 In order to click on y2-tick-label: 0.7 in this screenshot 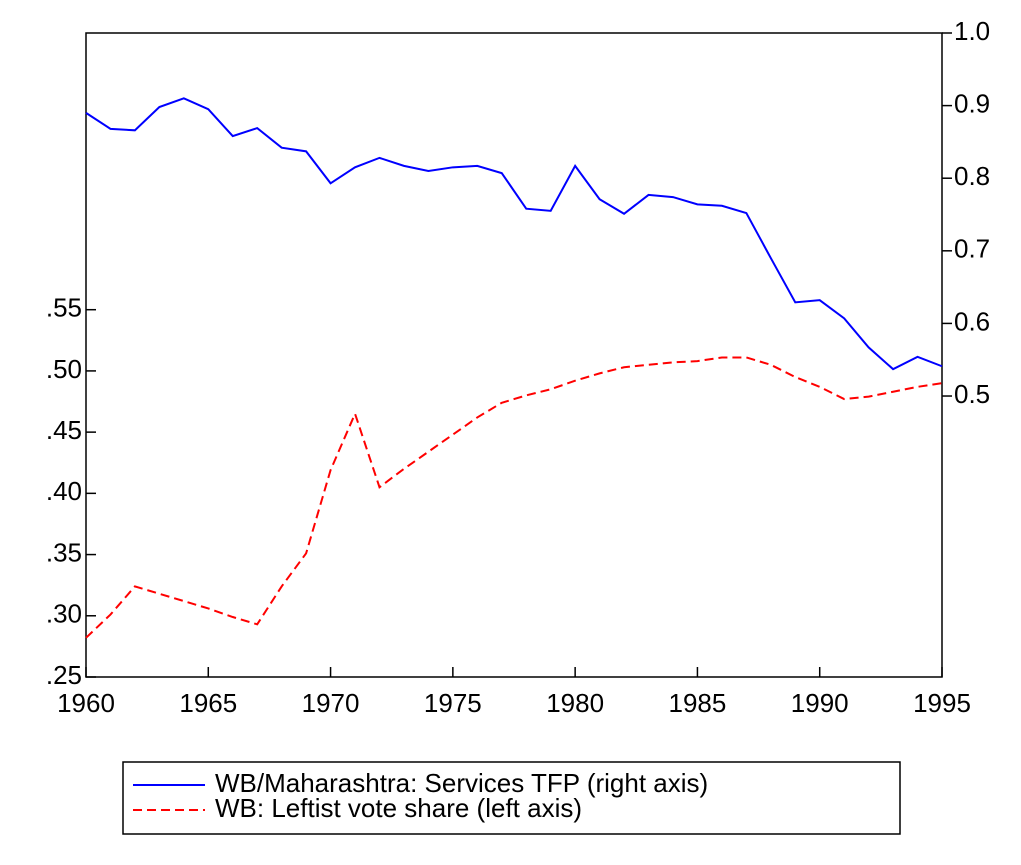, I will do `click(972, 249)`.